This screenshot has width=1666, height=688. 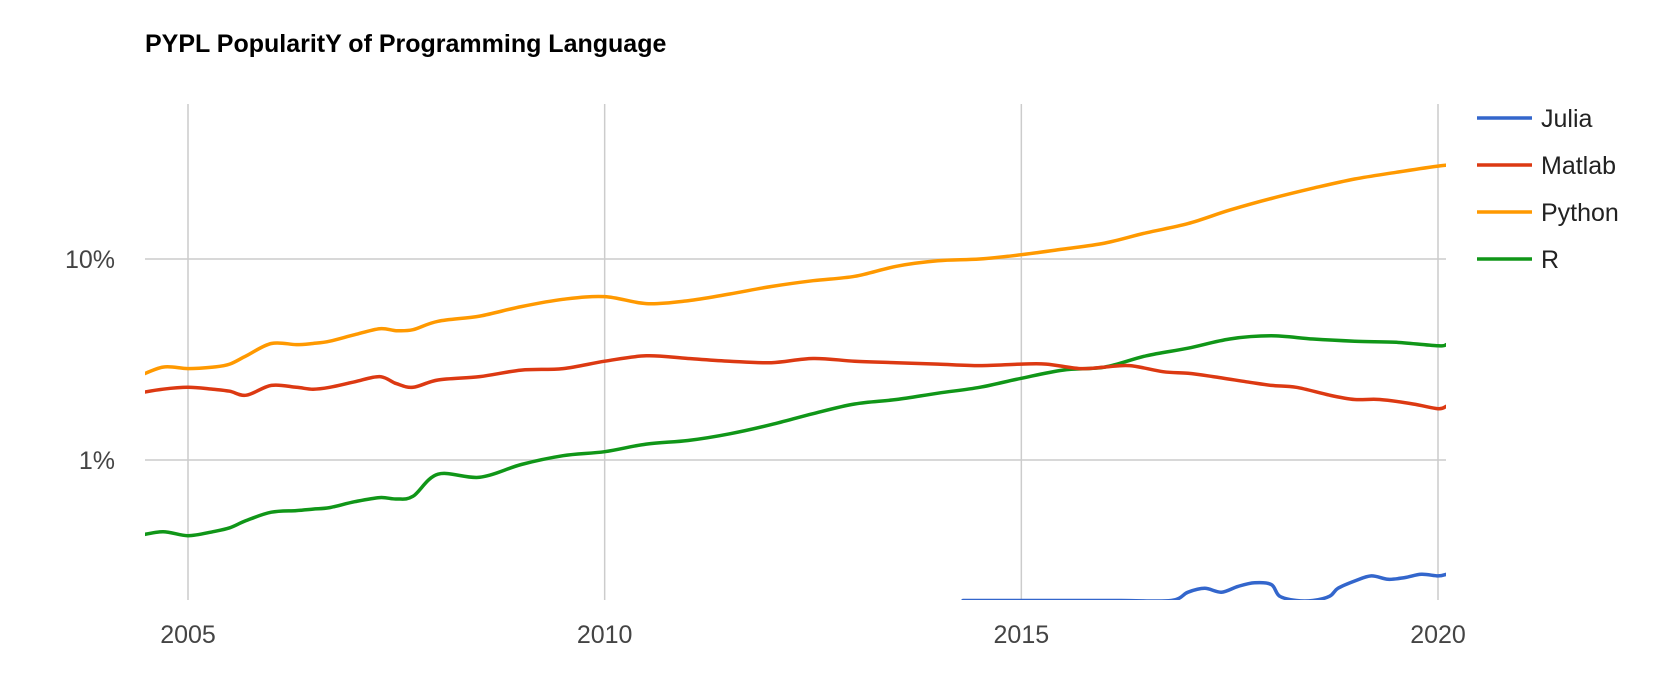 I want to click on legend-label: Python, so click(x=1580, y=213).